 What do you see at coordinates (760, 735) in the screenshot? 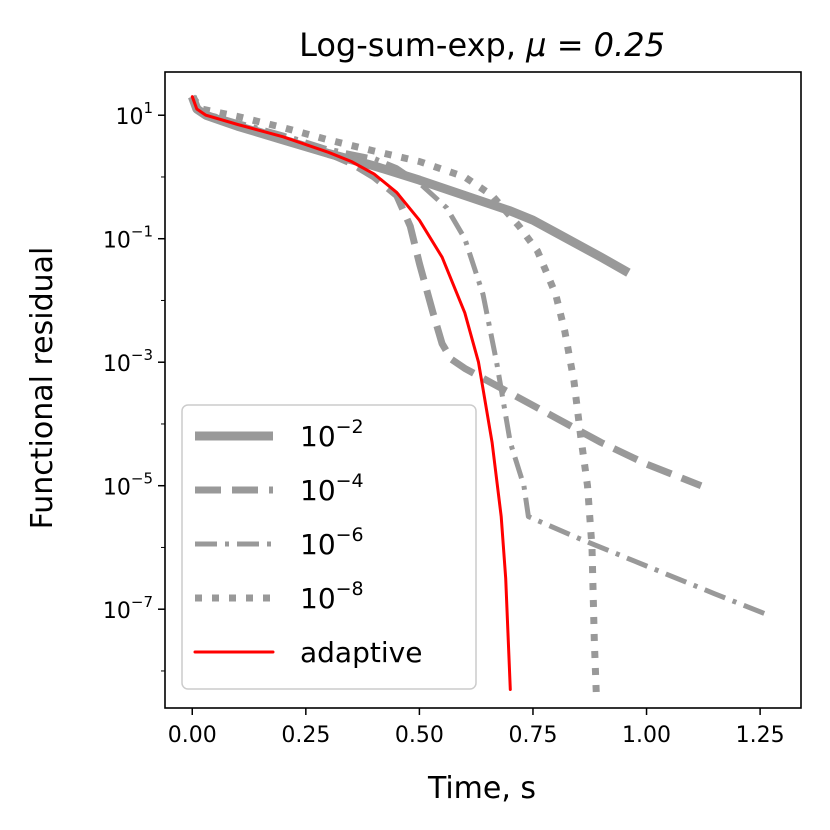
I see `x-tick-label: 1.25` at bounding box center [760, 735].